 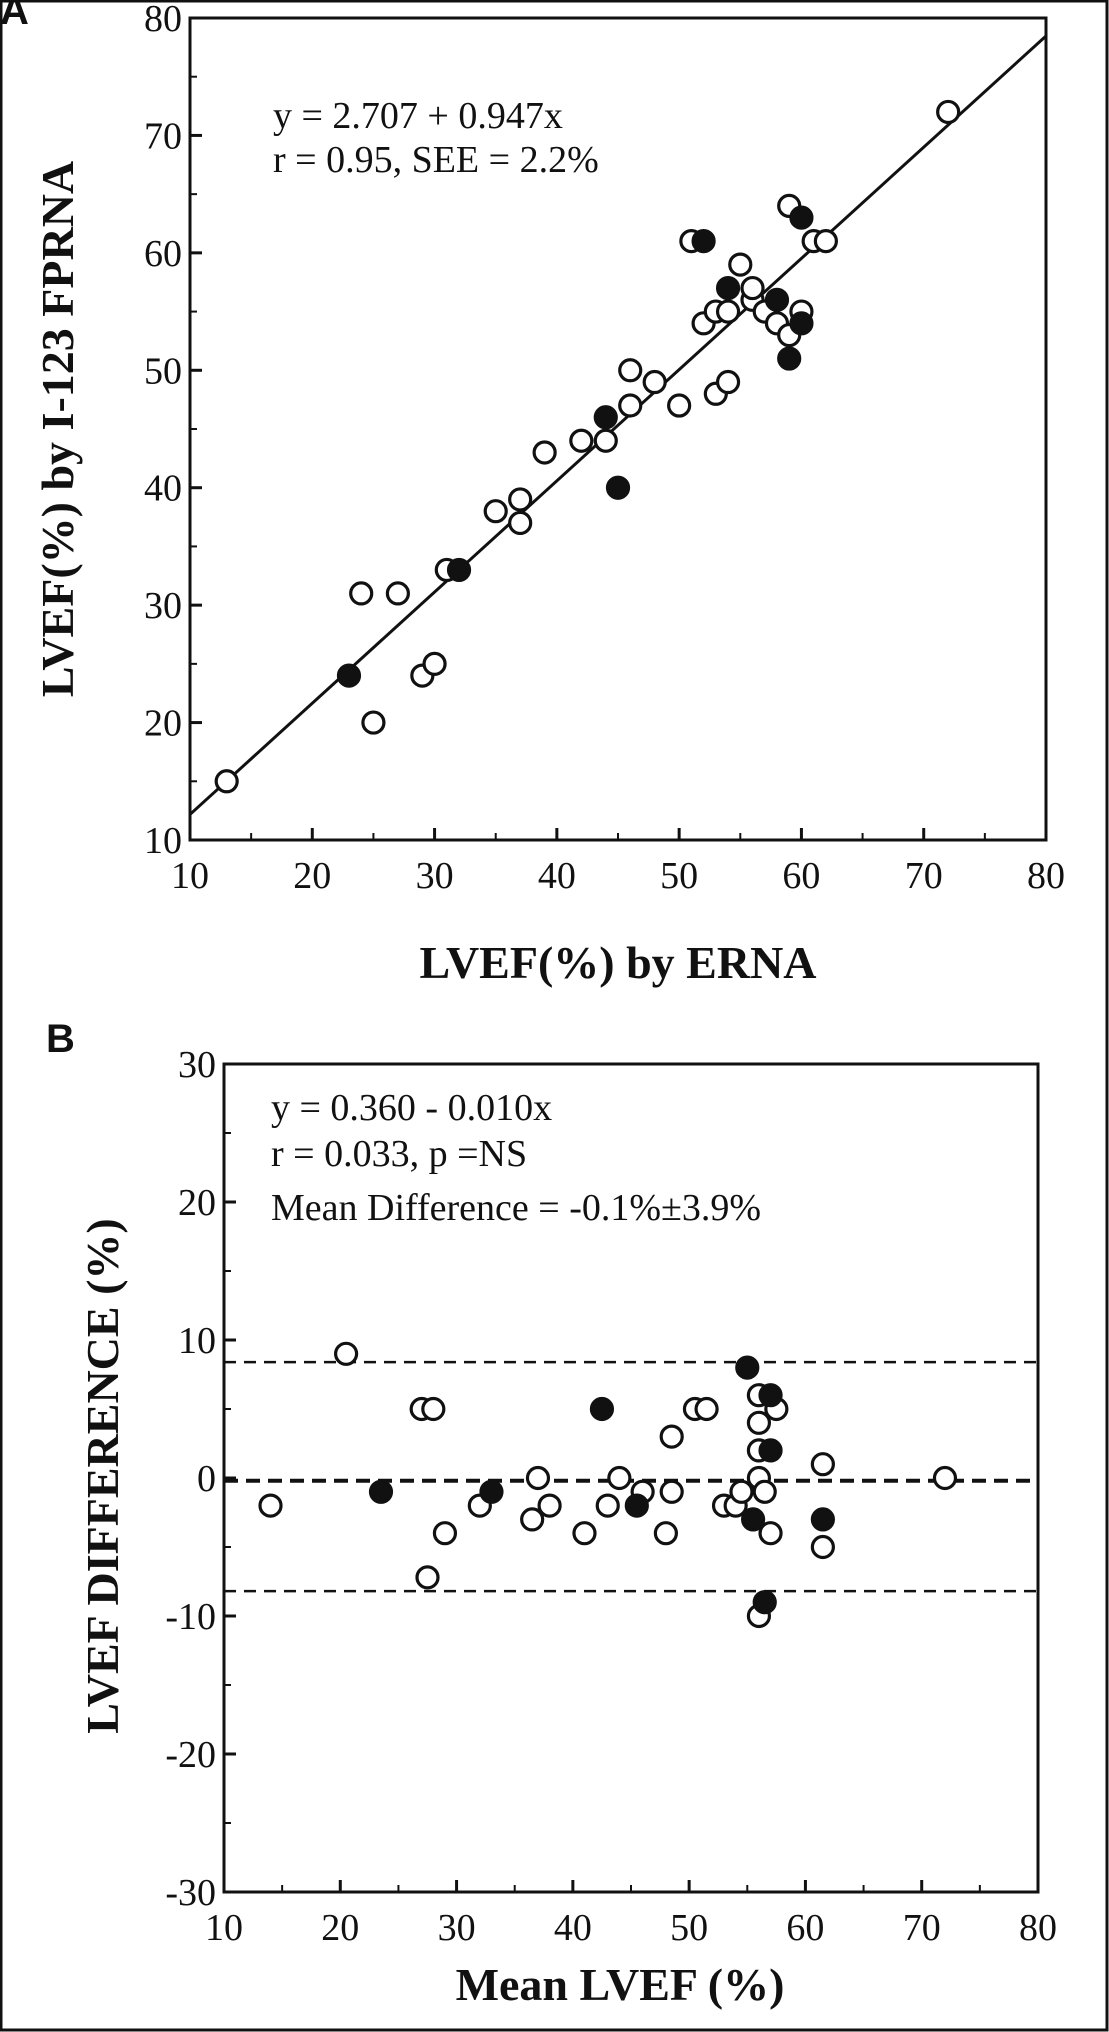 I want to click on panel-a-x-tick-label: 70, so click(x=924, y=876).